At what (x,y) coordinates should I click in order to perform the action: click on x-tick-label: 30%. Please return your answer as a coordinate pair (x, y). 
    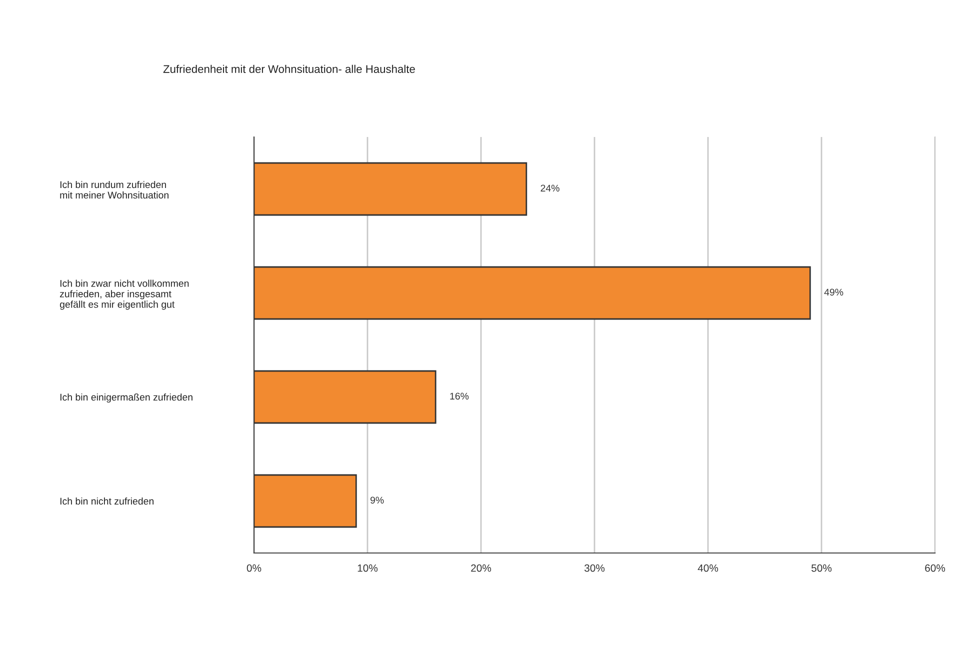
    Looking at the image, I should click on (594, 568).